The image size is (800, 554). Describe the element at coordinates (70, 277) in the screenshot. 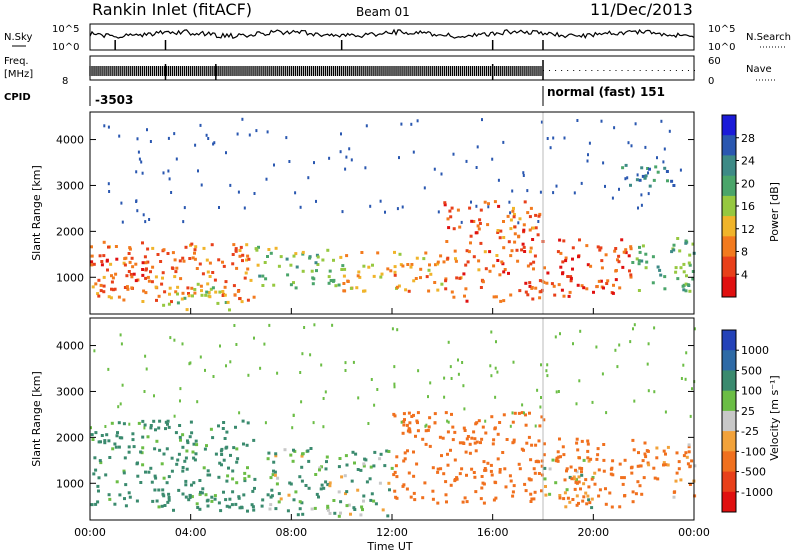

I see `y-tick-label: 1000` at that location.